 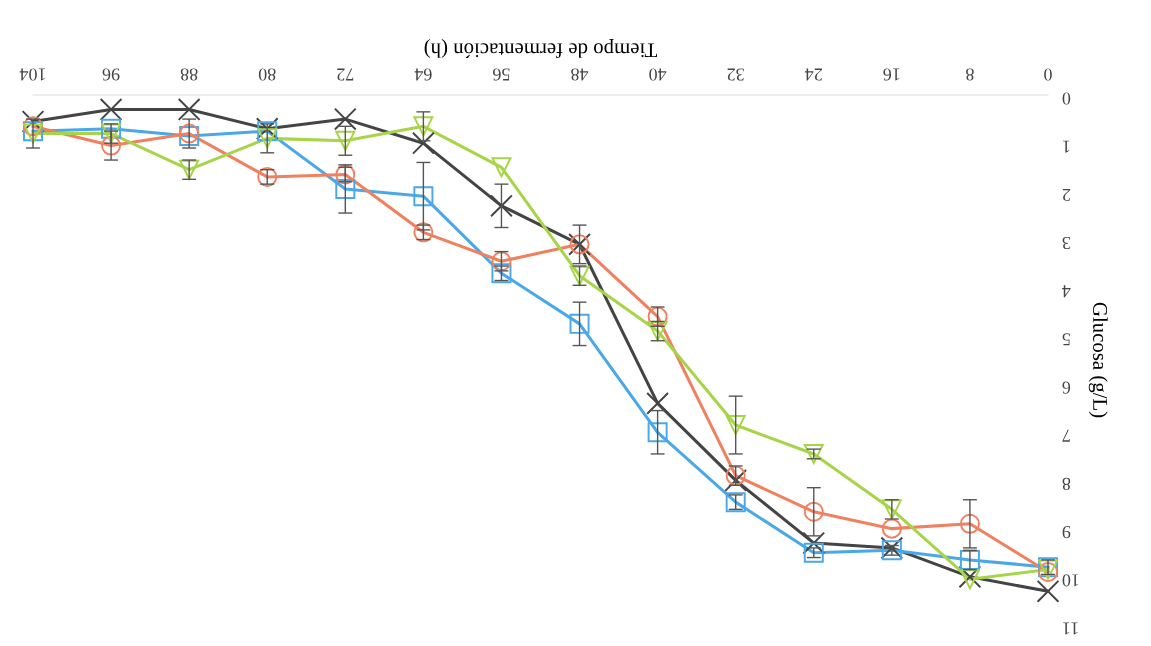 What do you see at coordinates (540, 48) in the screenshot?
I see `x-axis-title: Tiempo de fermentación (h)` at bounding box center [540, 48].